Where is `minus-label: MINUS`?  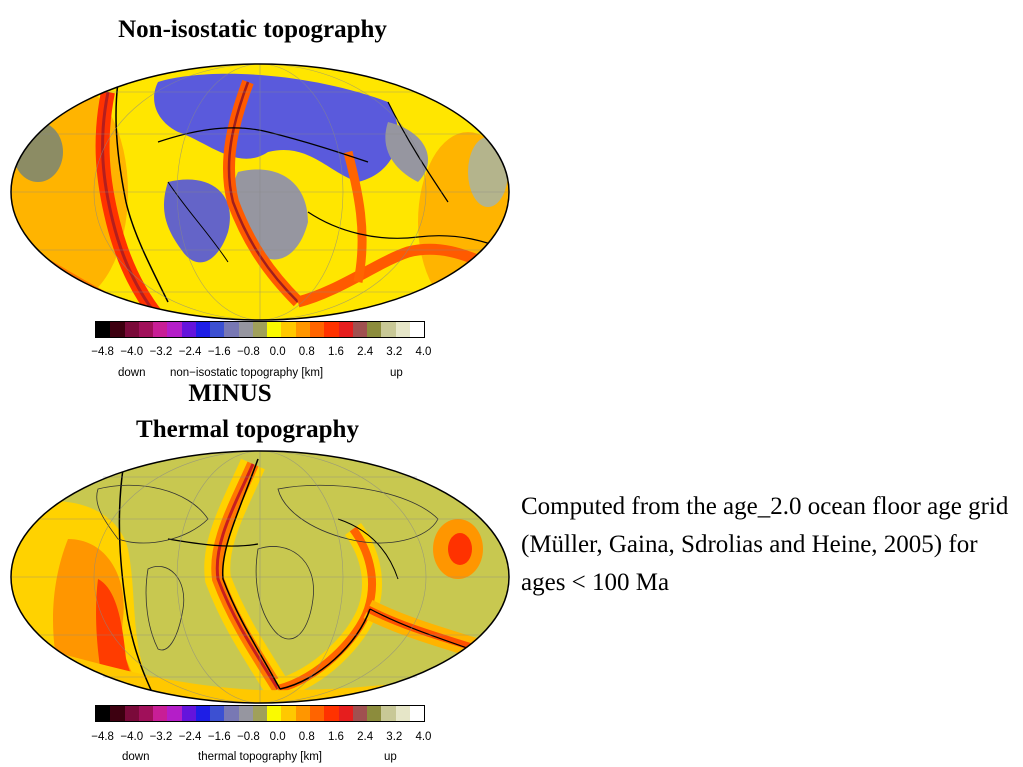
minus-label: MINUS is located at coordinates (230, 393).